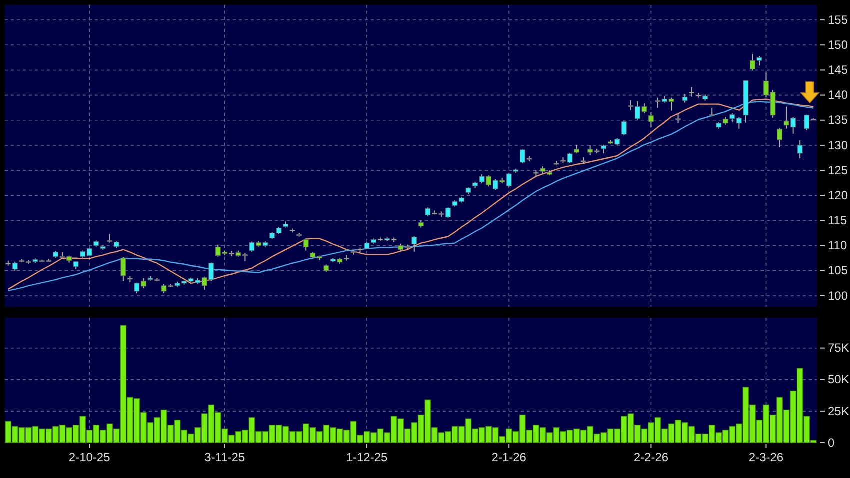 This screenshot has height=478, width=850. Describe the element at coordinates (838, 19) in the screenshot. I see `y-tick-label: 155` at that location.